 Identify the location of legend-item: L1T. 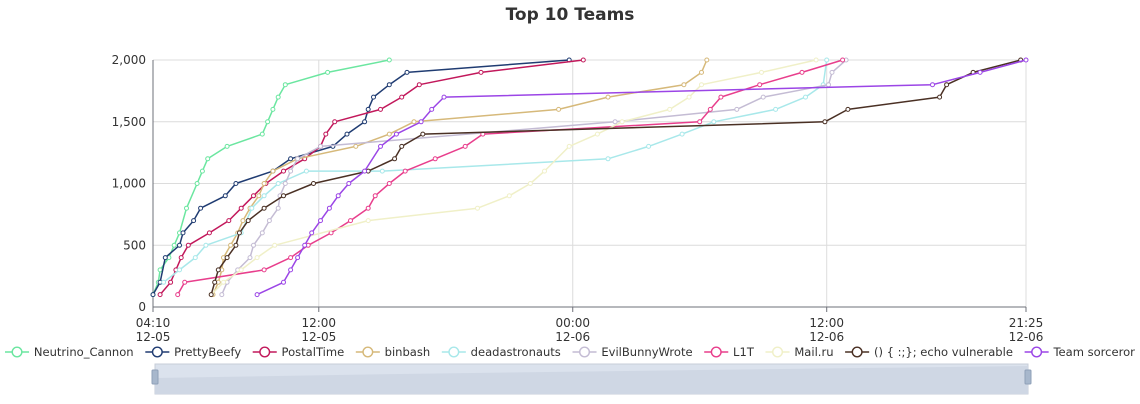
(729, 352).